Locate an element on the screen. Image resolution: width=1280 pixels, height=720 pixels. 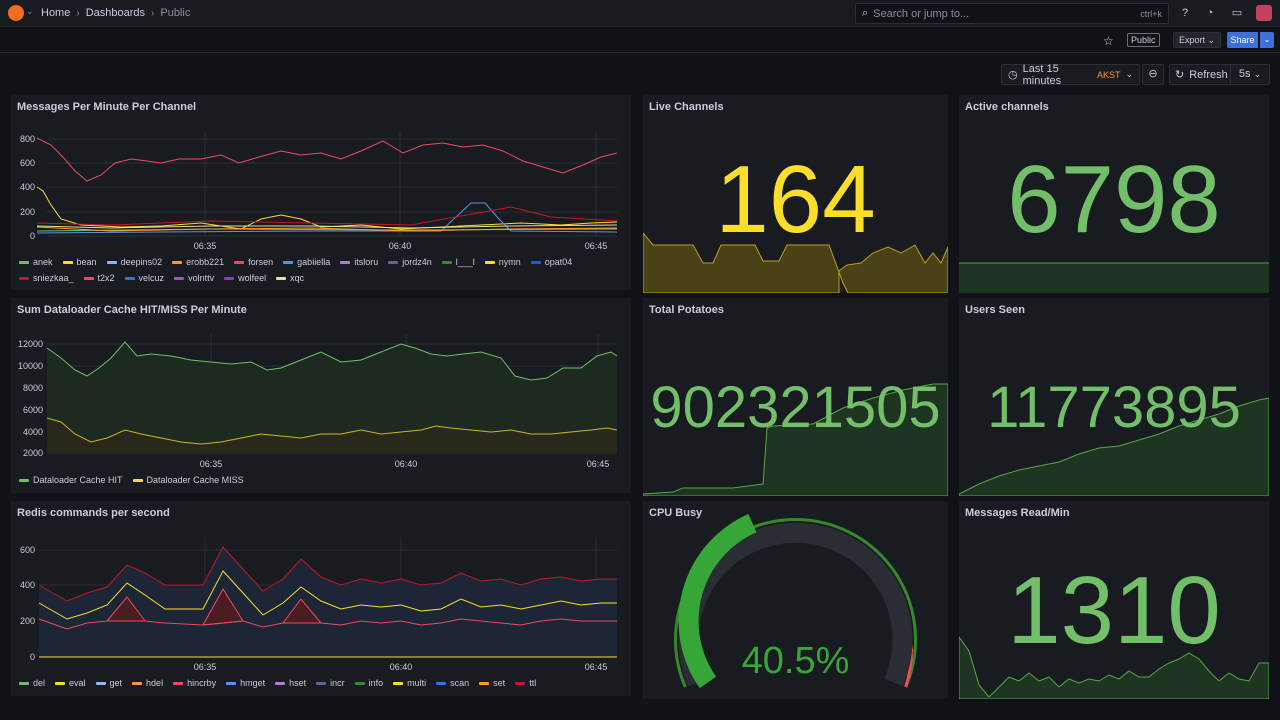
legend-item: t2x2 is located at coordinates (99, 278).